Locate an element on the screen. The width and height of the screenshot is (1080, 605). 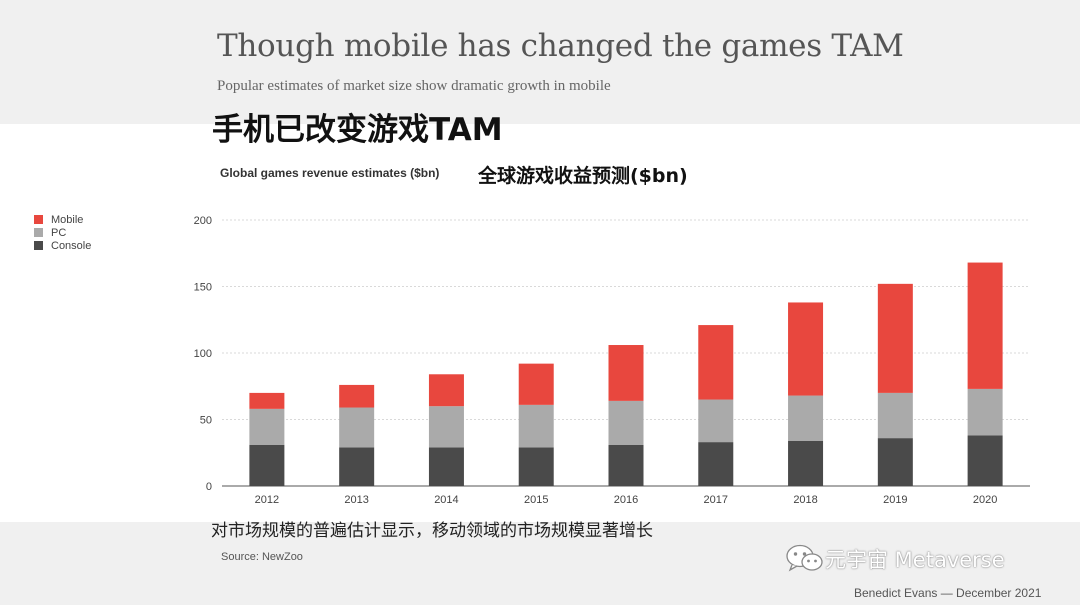
source-note: Source: NewZoo is located at coordinates (262, 557).